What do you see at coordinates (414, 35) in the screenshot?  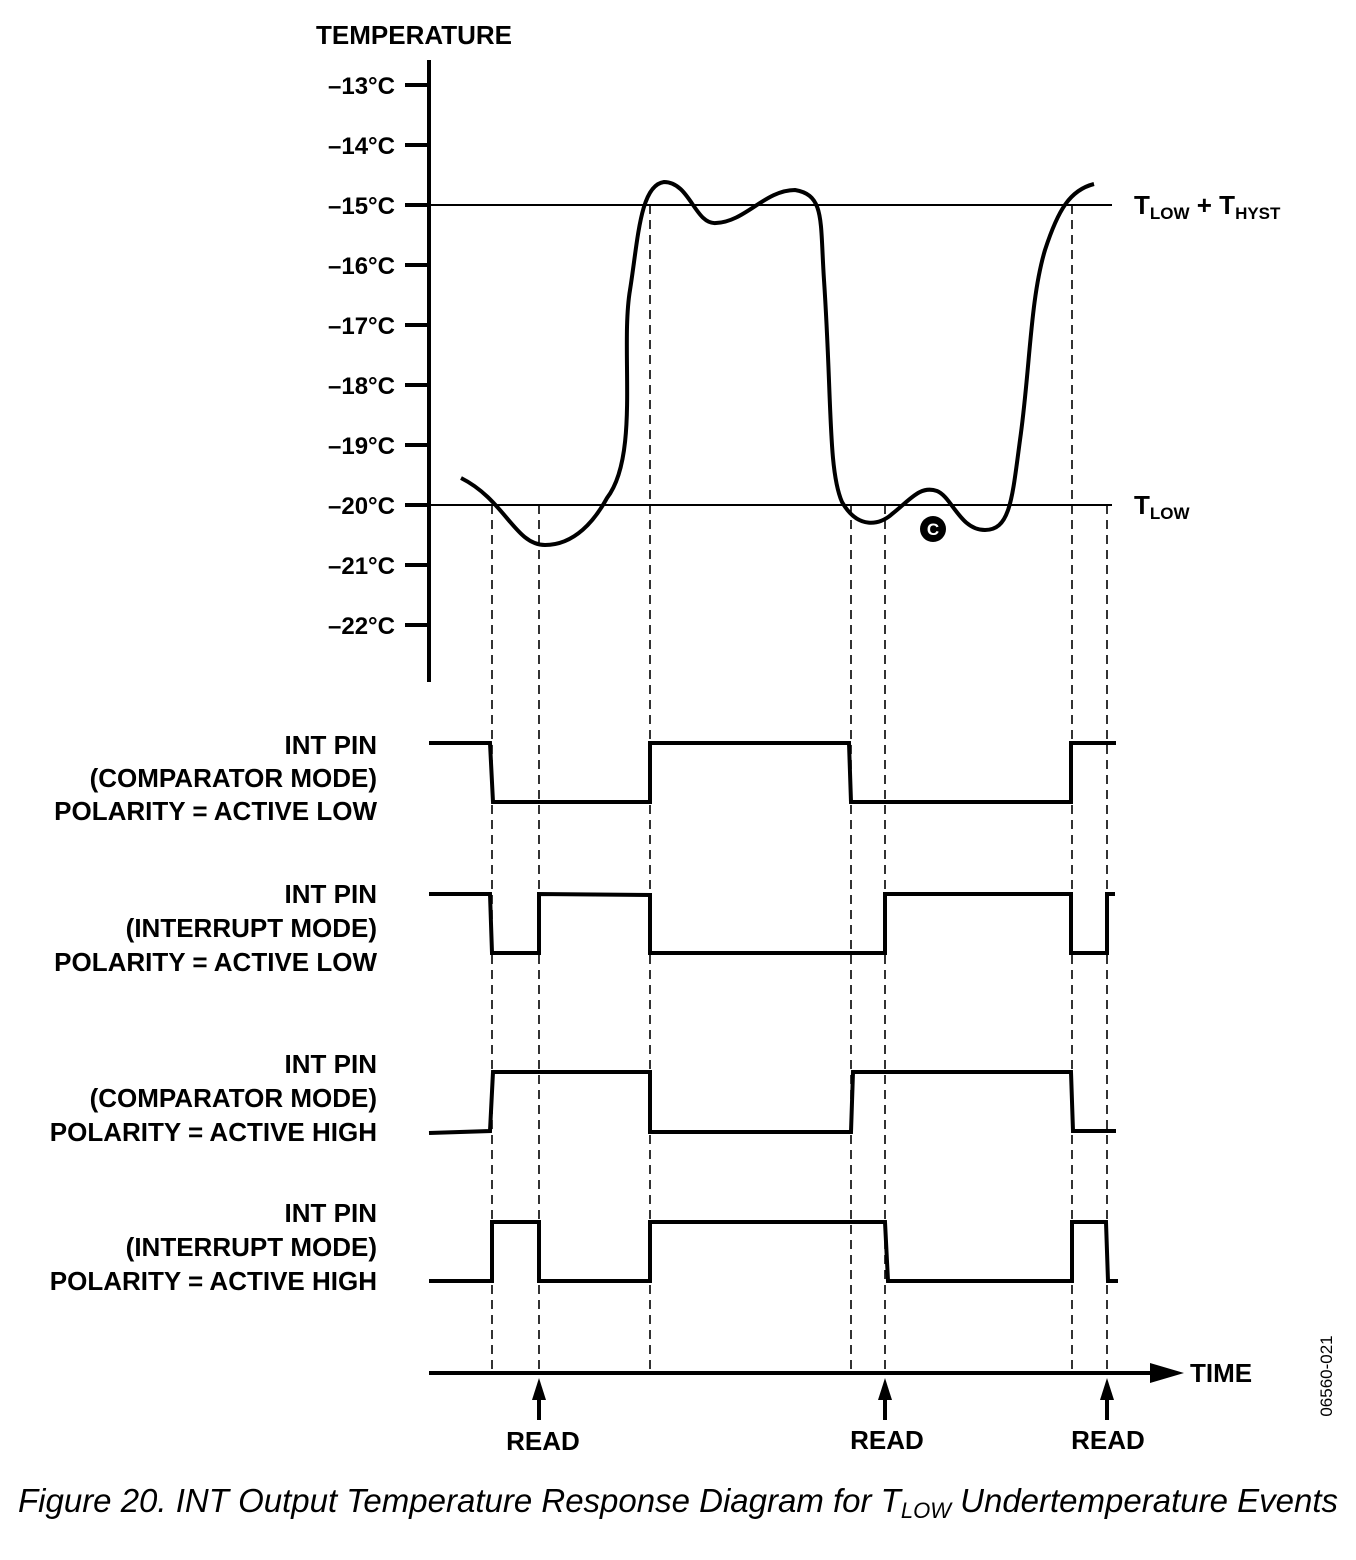 I see `y-axis-title: TEMPERATURE` at bounding box center [414, 35].